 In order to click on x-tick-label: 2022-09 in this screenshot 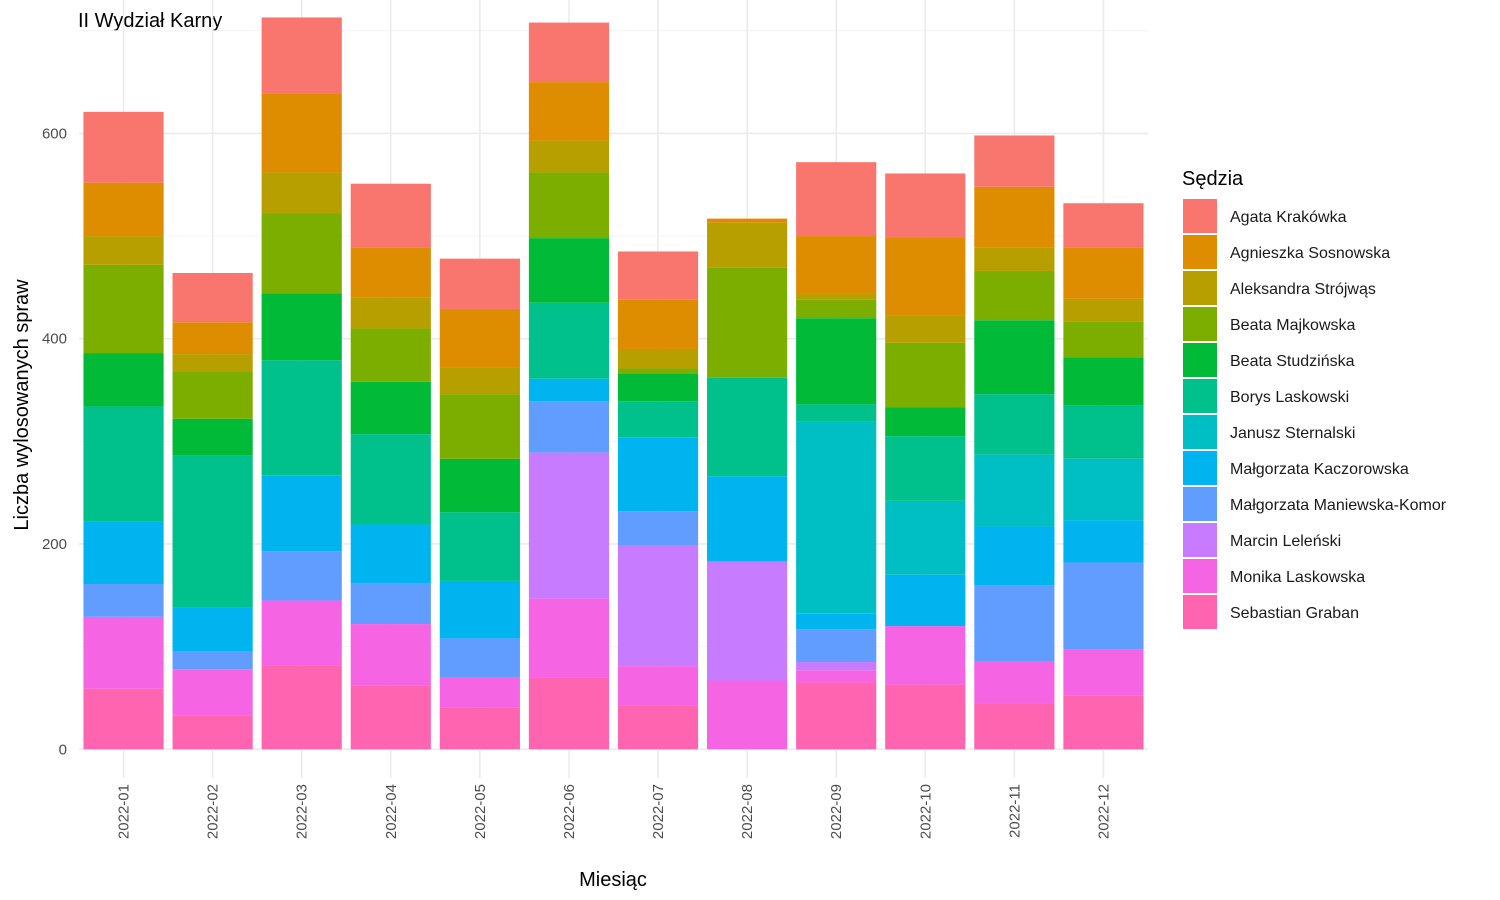, I will do `click(836, 811)`.